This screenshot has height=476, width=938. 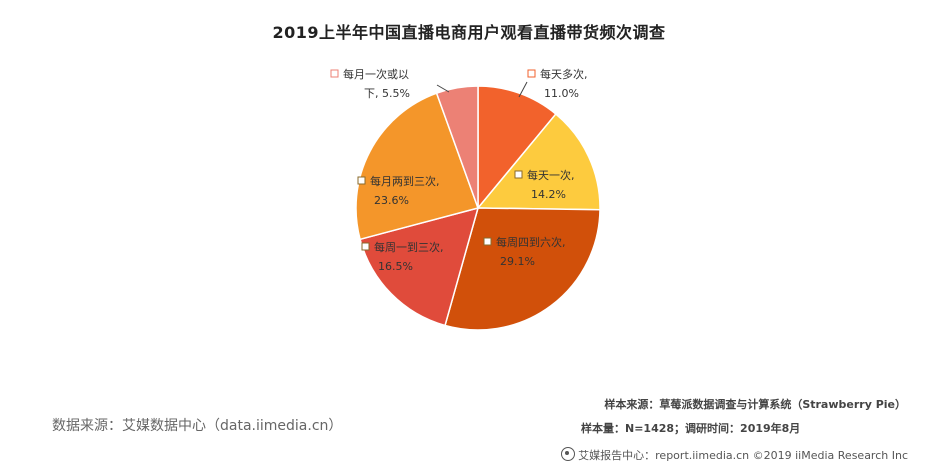 I want to click on slice-label-group: 每天多次, 11.0%, so click(x=553, y=83).